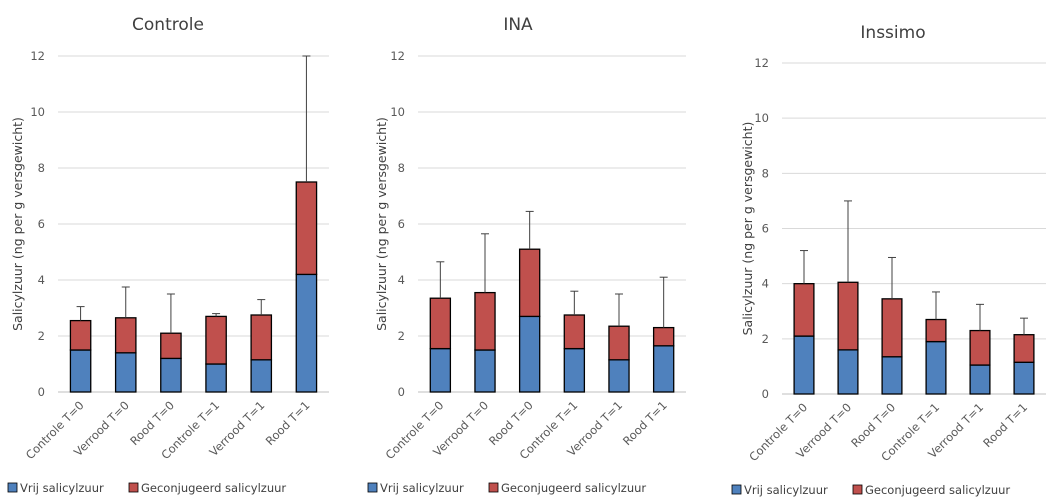  I want to click on chart-title: INA, so click(518, 25).